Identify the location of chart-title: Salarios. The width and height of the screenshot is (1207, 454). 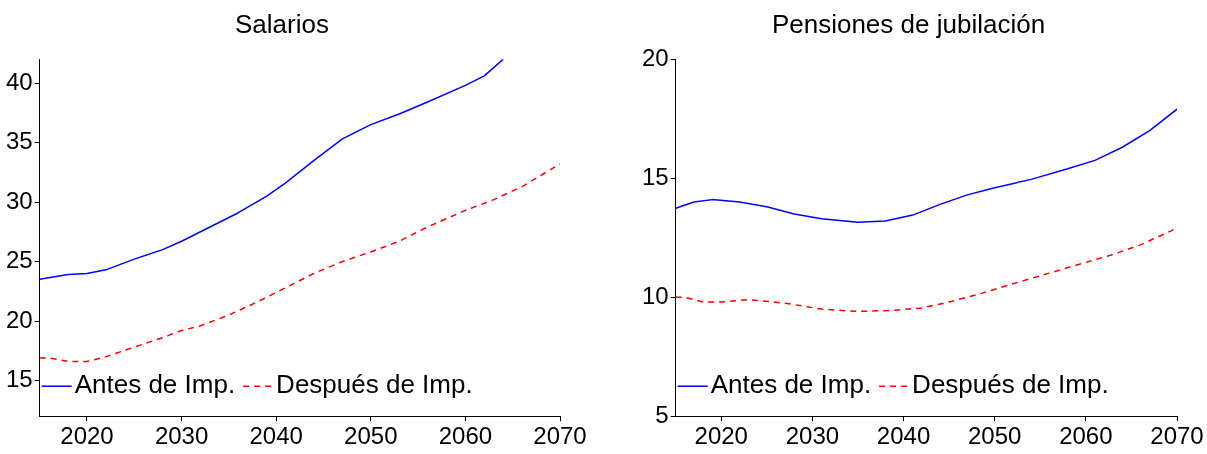
(282, 23).